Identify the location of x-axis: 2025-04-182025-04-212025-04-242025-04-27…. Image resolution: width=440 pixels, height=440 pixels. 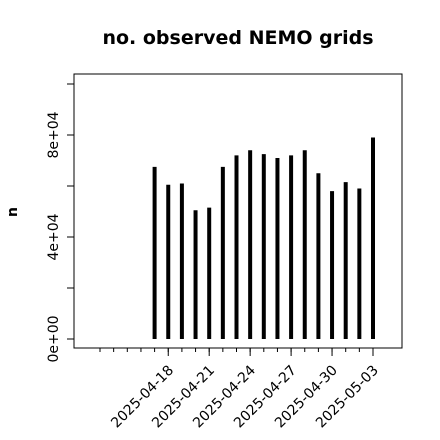
(240, 389).